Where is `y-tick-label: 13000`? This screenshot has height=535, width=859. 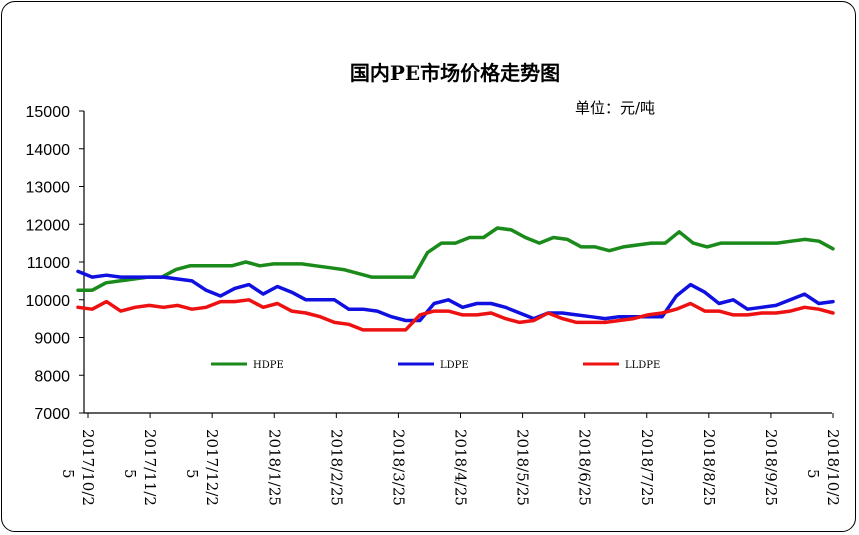
y-tick-label: 13000 is located at coordinates (48, 188).